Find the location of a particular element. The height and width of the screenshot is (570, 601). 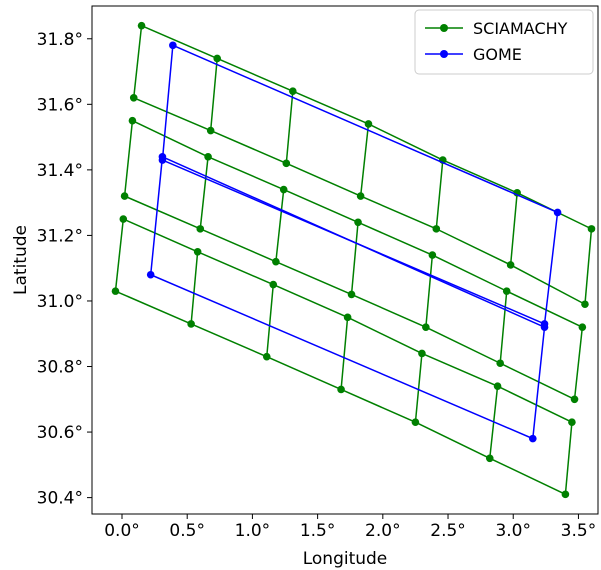

y-tick-label: 30.6° is located at coordinates (60, 433).